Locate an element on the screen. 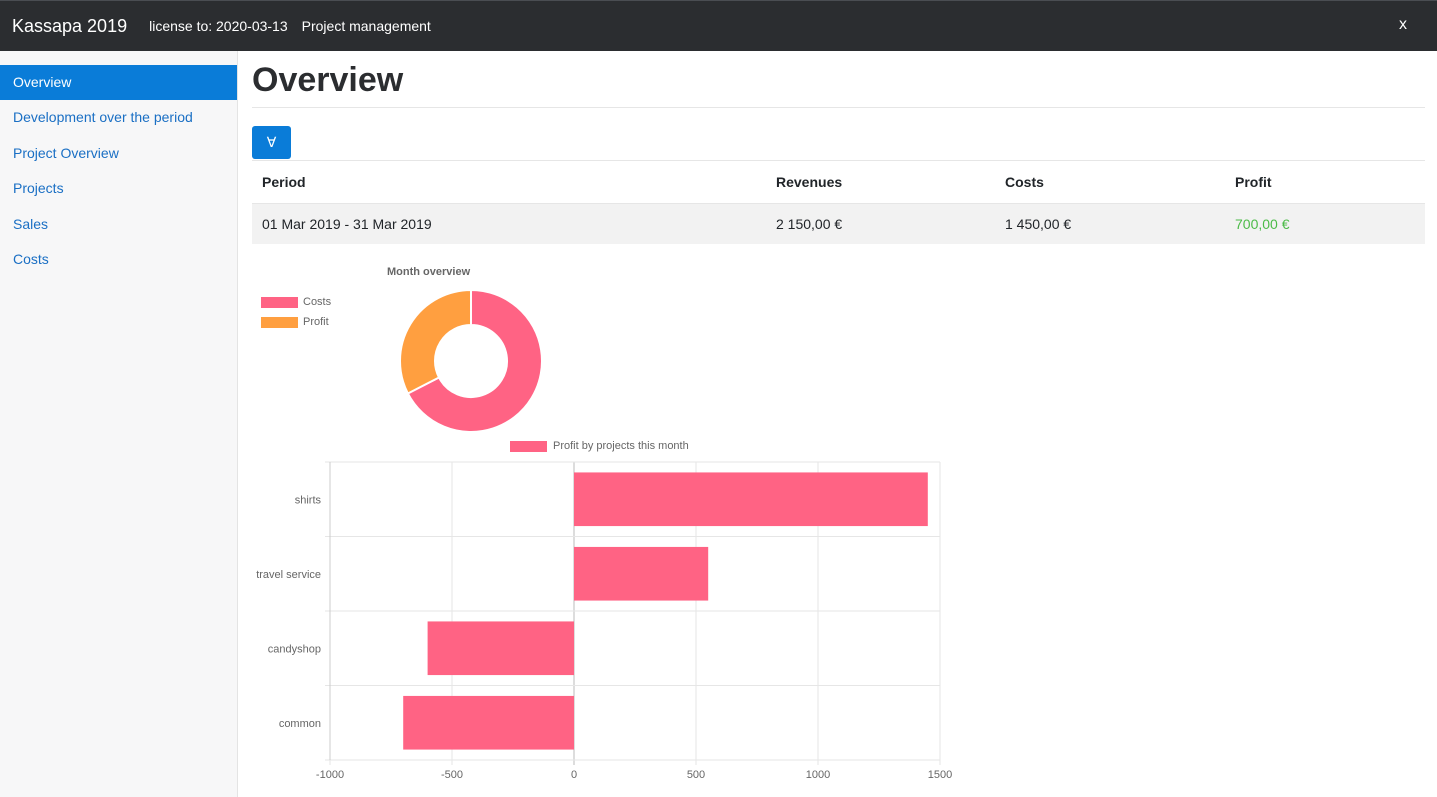 Image resolution: width=1437 pixels, height=797 pixels. y-tick-label: travel service is located at coordinates (288, 575).